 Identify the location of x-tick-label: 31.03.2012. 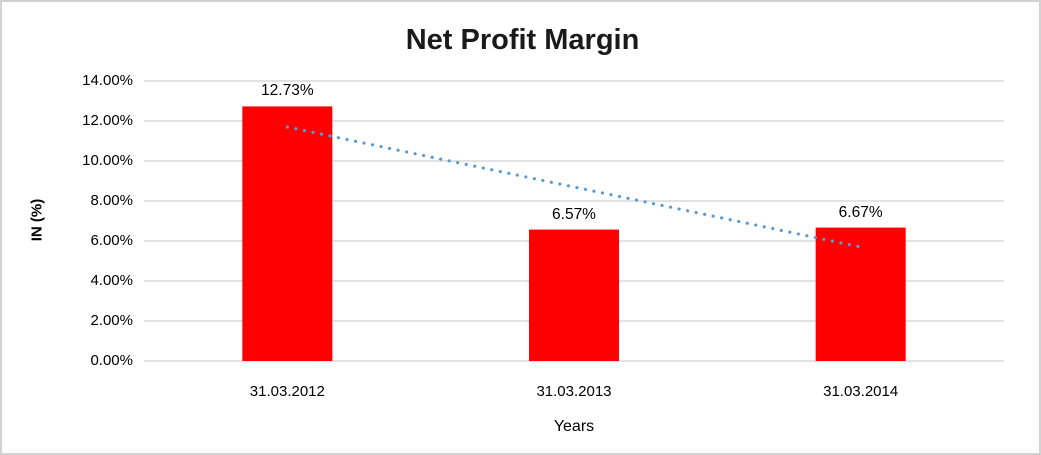
(287, 391).